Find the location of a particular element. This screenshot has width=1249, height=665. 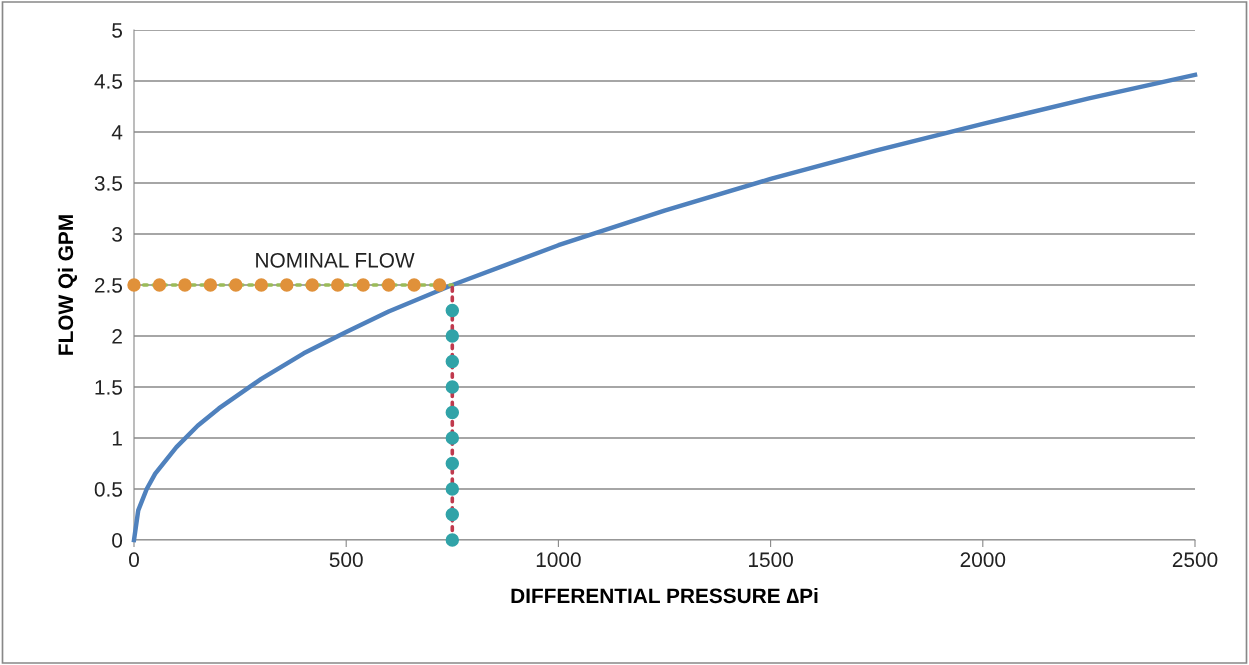

y-tick-label: 2.5 is located at coordinates (108, 285).